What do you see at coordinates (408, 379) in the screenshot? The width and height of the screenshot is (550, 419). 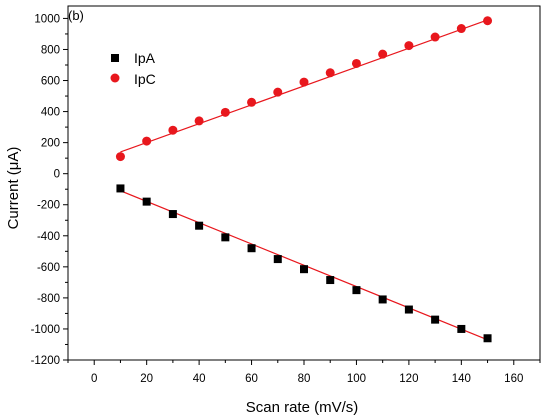 I see `x-tick-label: 120` at bounding box center [408, 379].